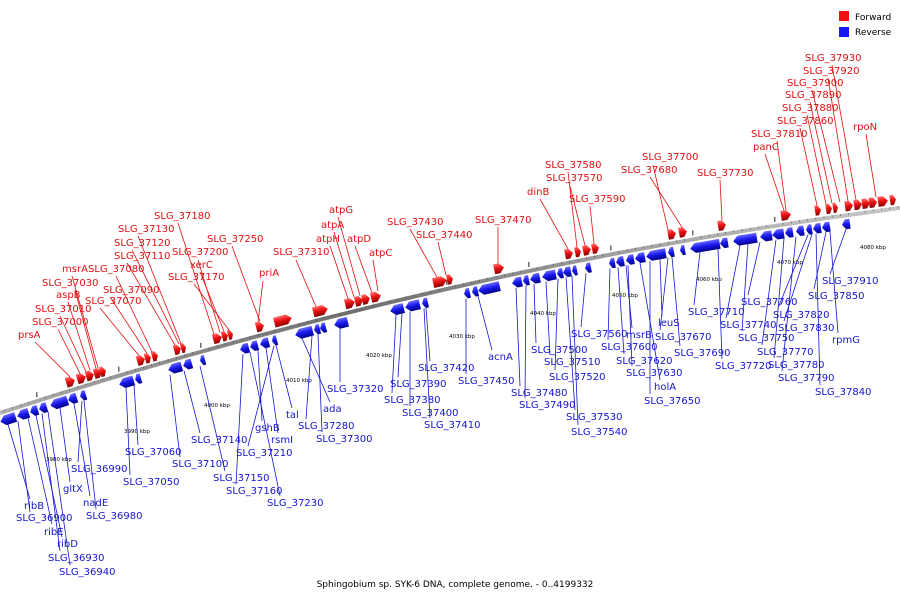 This screenshot has width=900, height=600. I want to click on gene-label: SLG_37540, so click(599, 432).